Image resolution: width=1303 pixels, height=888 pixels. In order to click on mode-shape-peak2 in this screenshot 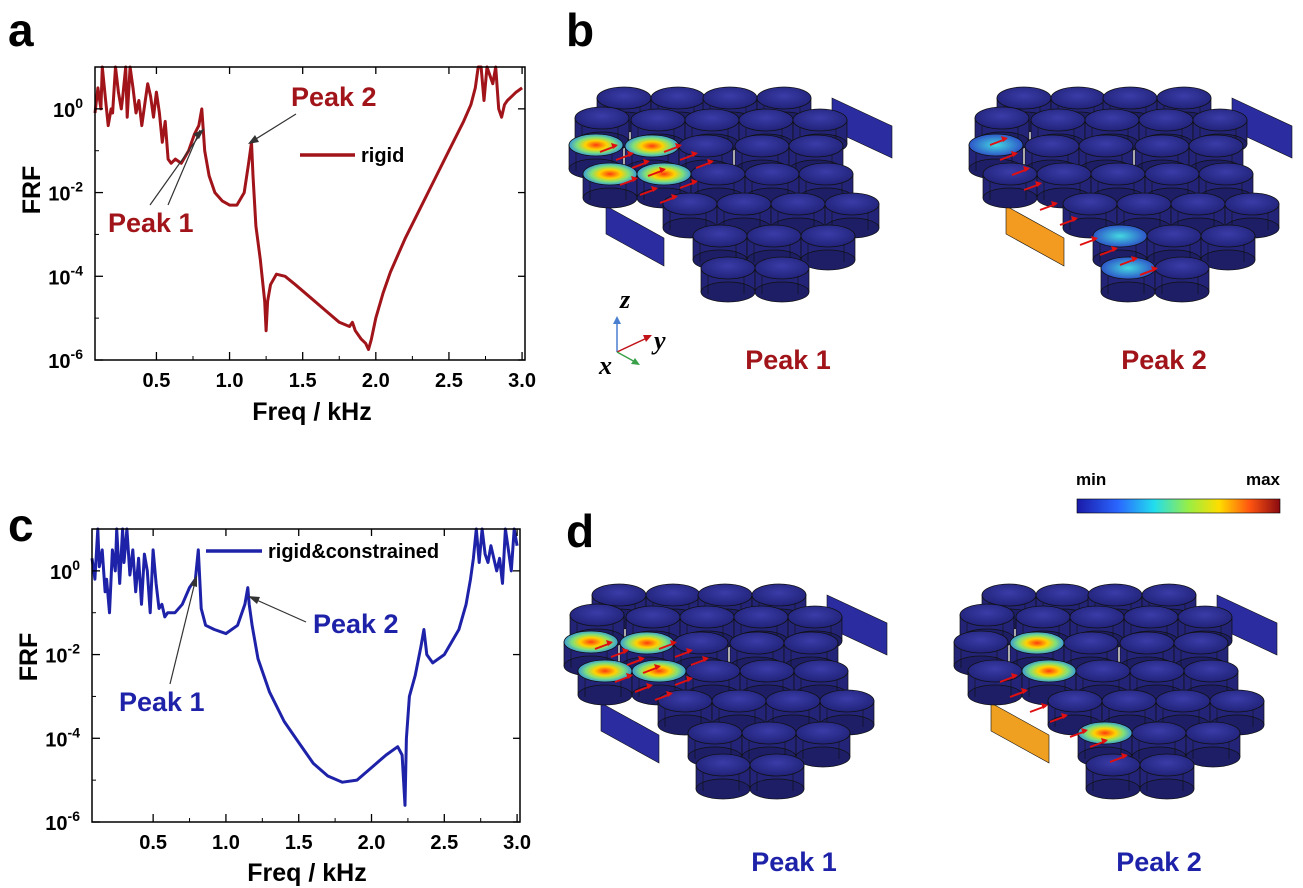, I will do `click(1130, 194)`.